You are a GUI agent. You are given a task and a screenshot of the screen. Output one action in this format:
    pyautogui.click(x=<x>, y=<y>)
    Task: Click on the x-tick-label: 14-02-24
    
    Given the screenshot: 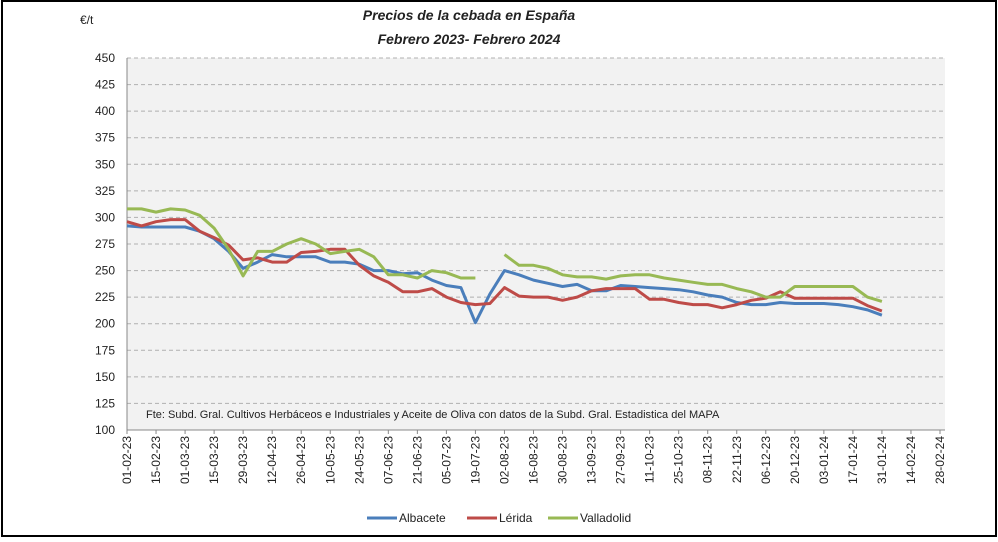 What is the action you would take?
    pyautogui.click(x=911, y=460)
    